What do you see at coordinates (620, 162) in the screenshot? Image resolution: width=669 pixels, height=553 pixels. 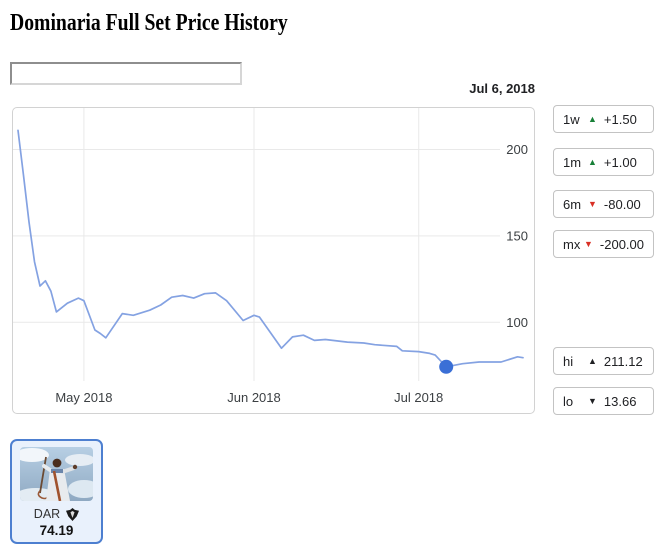 I see `stat-change-value: +1.00` at bounding box center [620, 162].